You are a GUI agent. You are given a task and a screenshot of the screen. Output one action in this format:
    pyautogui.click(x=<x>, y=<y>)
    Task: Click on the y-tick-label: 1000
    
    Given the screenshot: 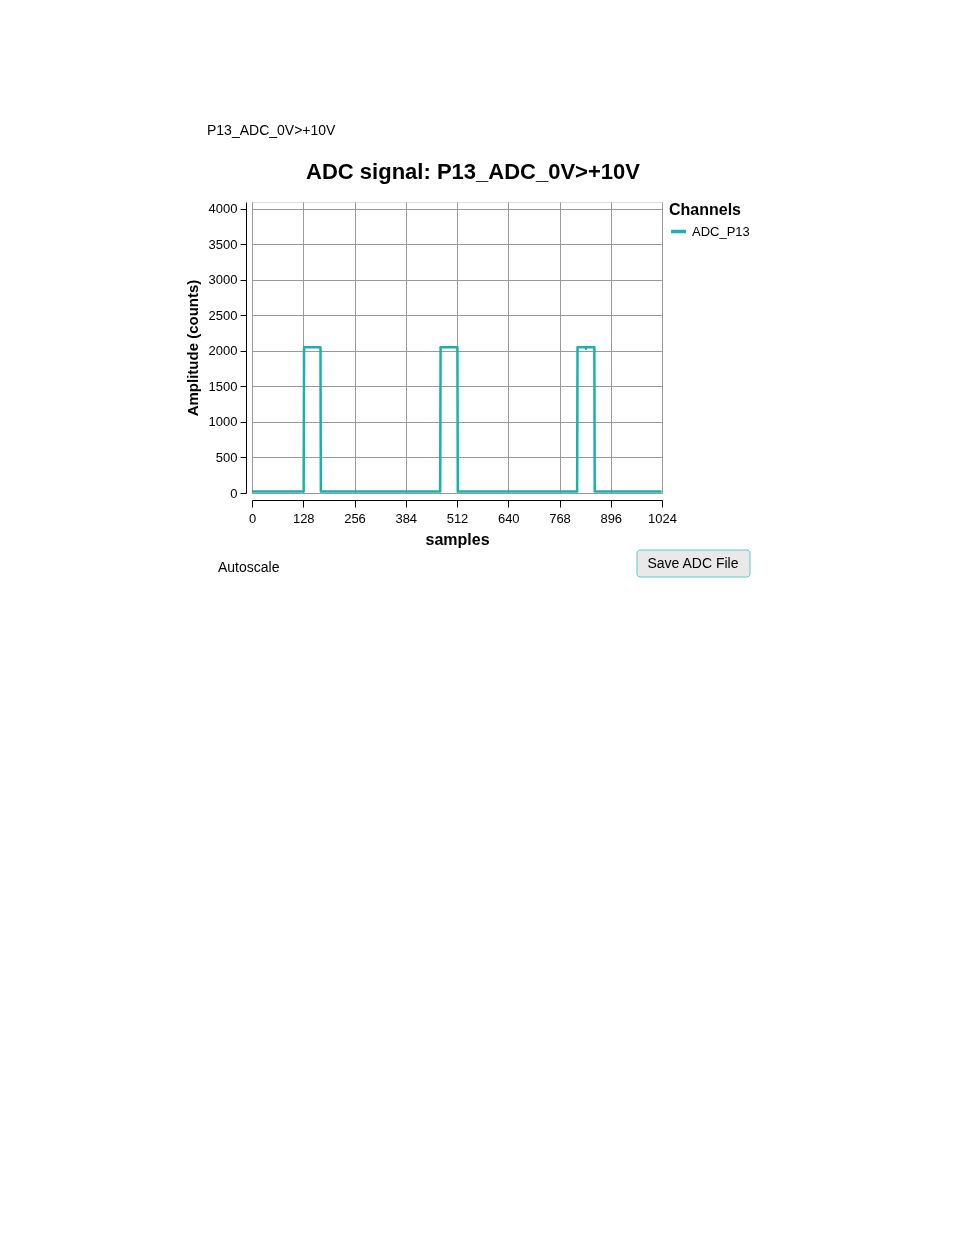 What is the action you would take?
    pyautogui.click(x=223, y=422)
    